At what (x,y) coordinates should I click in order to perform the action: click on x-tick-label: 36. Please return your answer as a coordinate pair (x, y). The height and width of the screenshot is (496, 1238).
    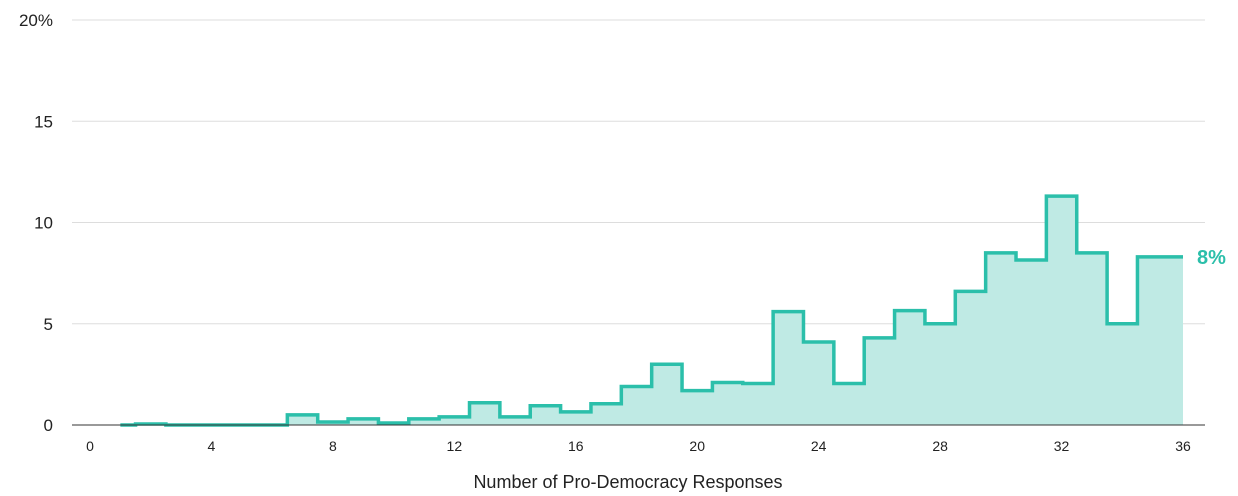
    Looking at the image, I should click on (1183, 446).